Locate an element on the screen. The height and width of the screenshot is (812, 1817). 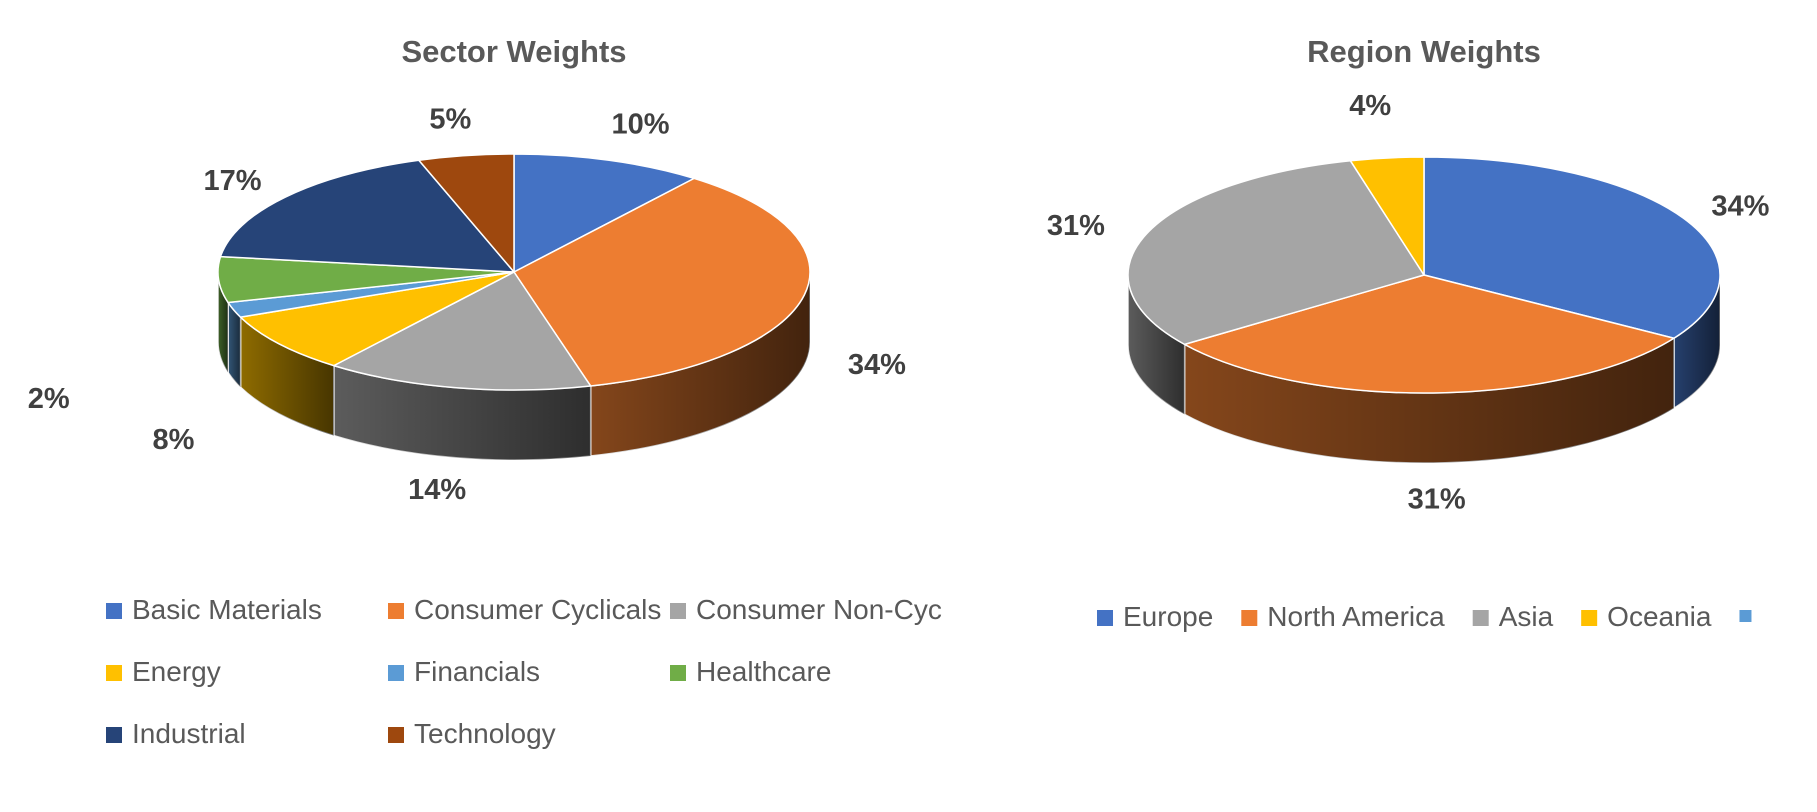
legend-label: Technology is located at coordinates (485, 733).